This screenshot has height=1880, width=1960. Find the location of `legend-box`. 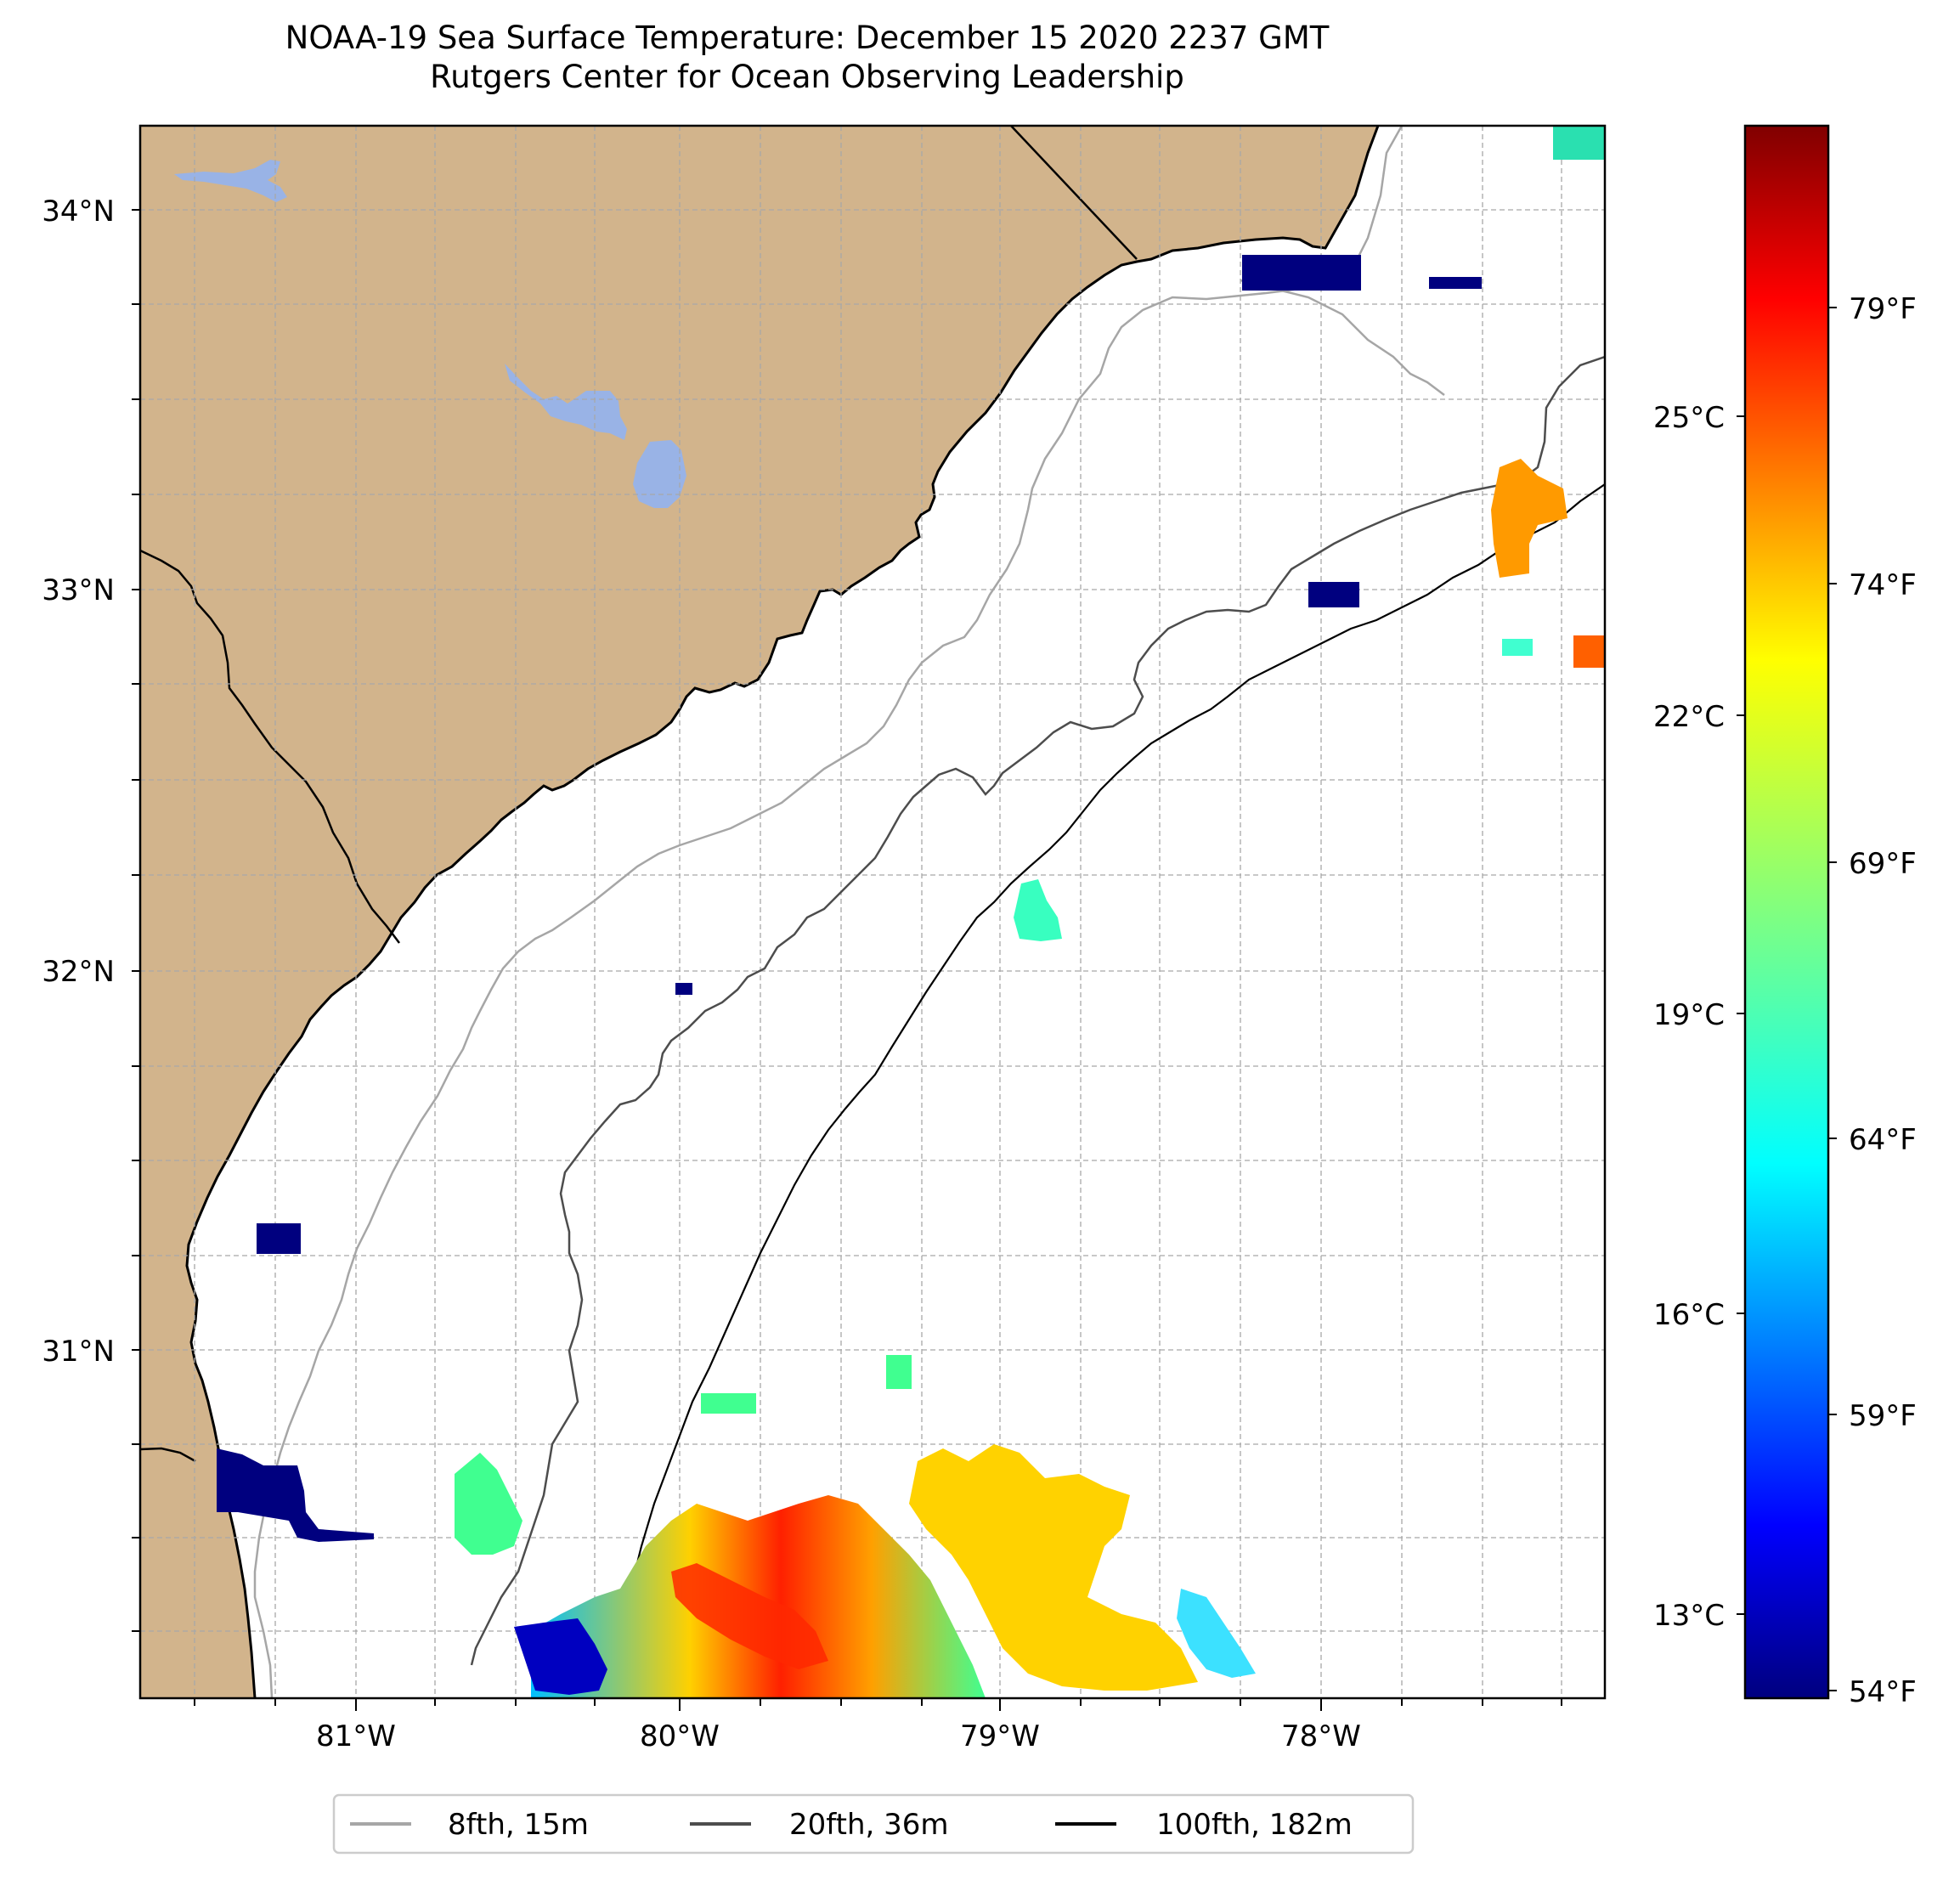

legend-box is located at coordinates (874, 1824).